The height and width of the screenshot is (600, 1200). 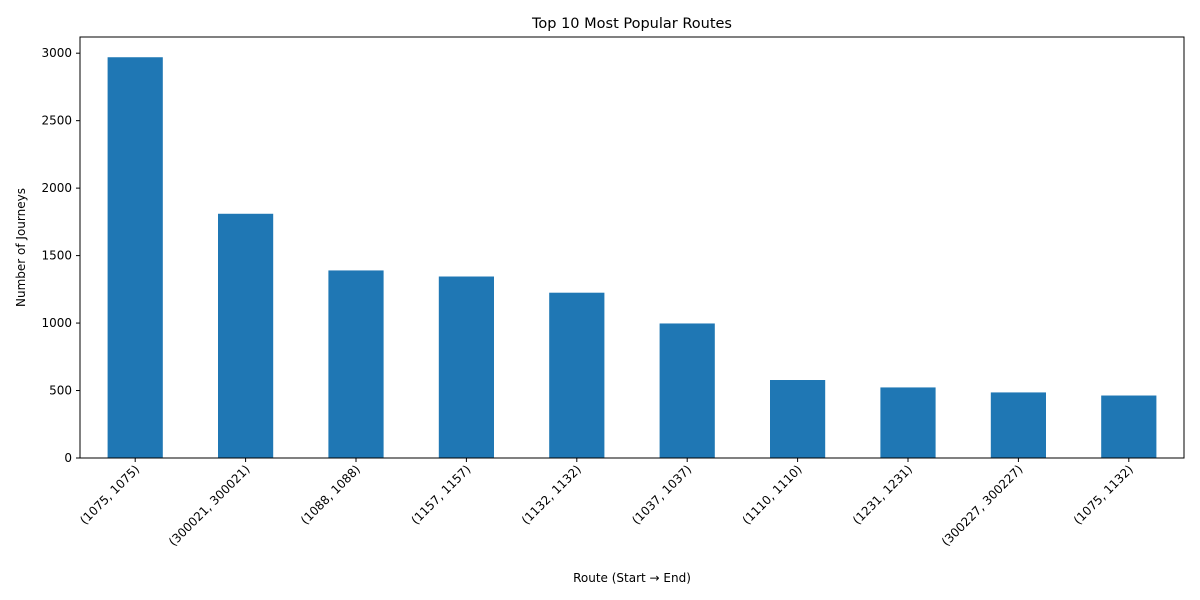 I want to click on y-axis-title: Number of Journeys, so click(x=21, y=247).